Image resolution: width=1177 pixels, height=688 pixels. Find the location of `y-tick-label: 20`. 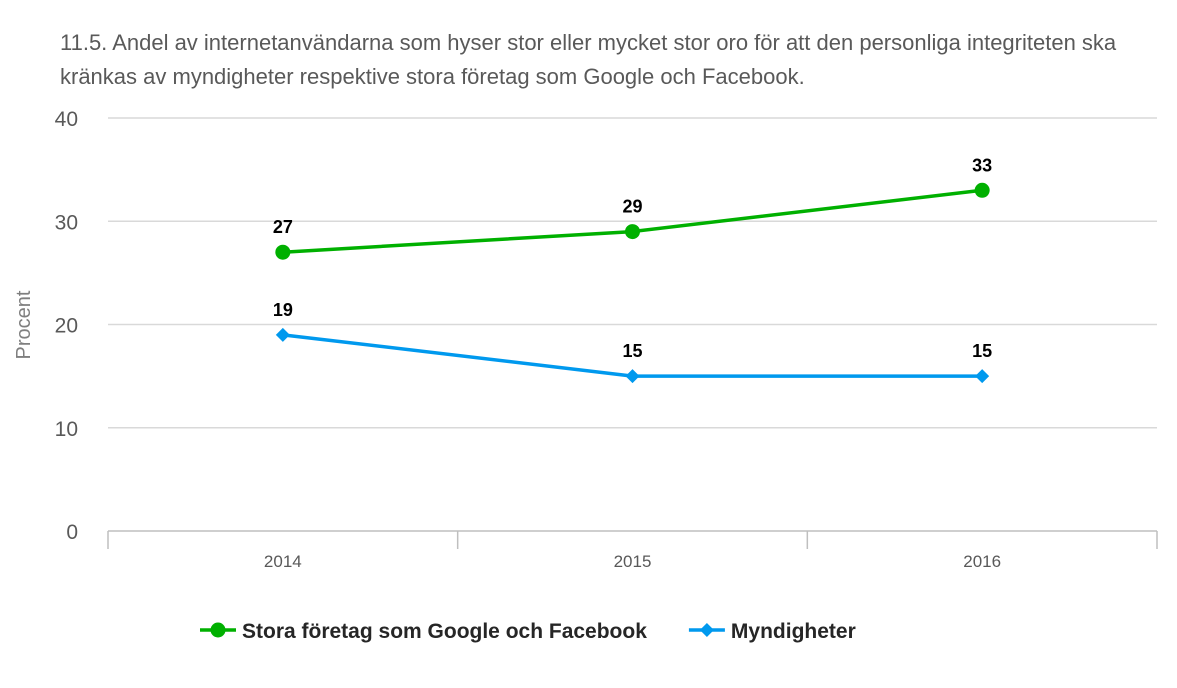

y-tick-label: 20 is located at coordinates (66, 326).